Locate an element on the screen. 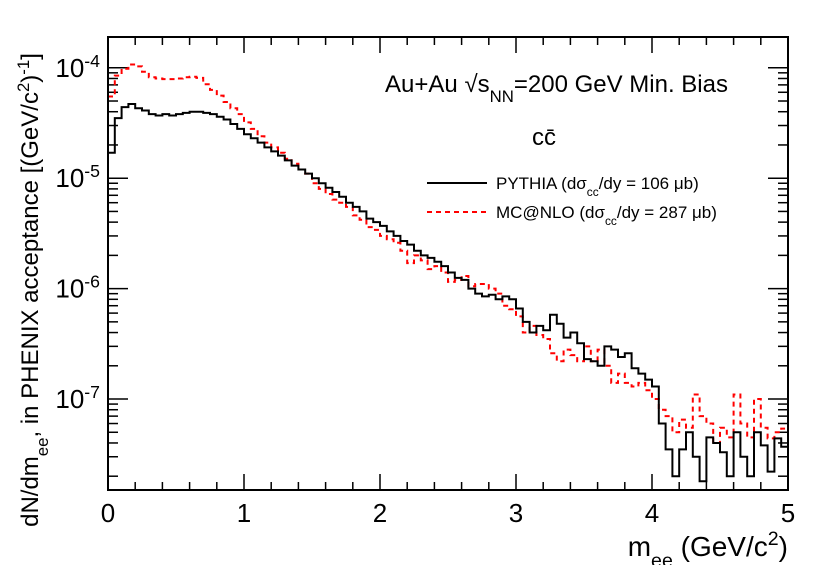 The image size is (830, 565). legend-label-pythia: PYTHIA (dσcc/dy = 106 μb) is located at coordinates (597, 186).